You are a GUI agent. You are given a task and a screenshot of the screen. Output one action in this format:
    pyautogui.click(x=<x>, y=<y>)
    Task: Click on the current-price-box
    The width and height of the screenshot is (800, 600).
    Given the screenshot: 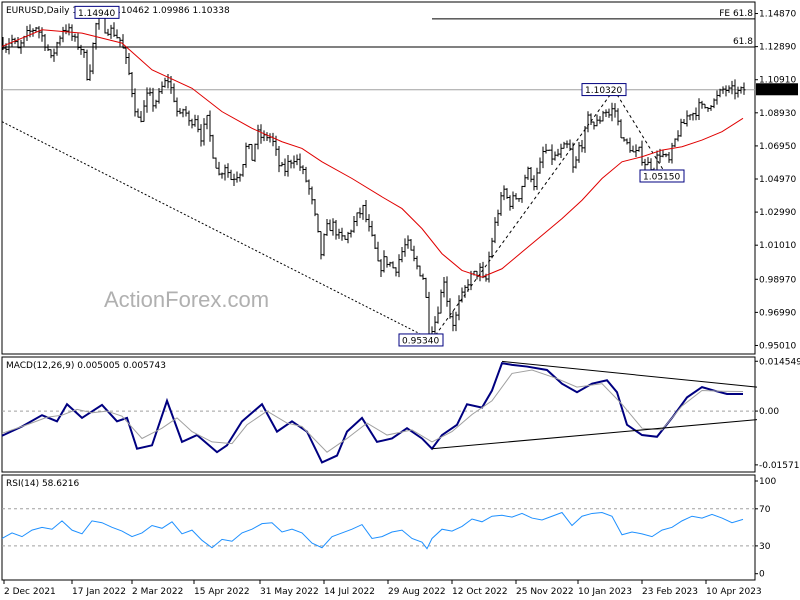 What is the action you would take?
    pyautogui.click(x=777, y=89)
    